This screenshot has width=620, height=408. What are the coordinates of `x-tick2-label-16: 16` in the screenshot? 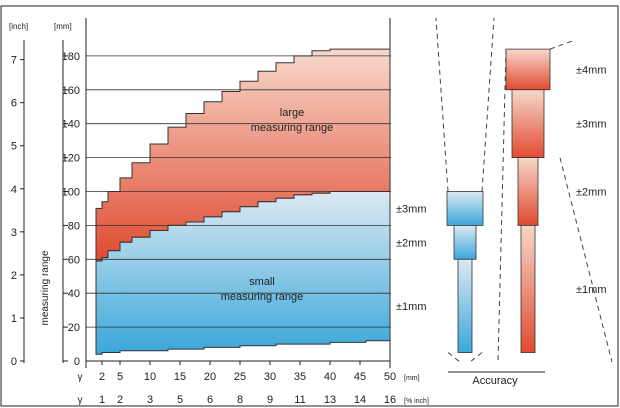 It's located at (390, 400).